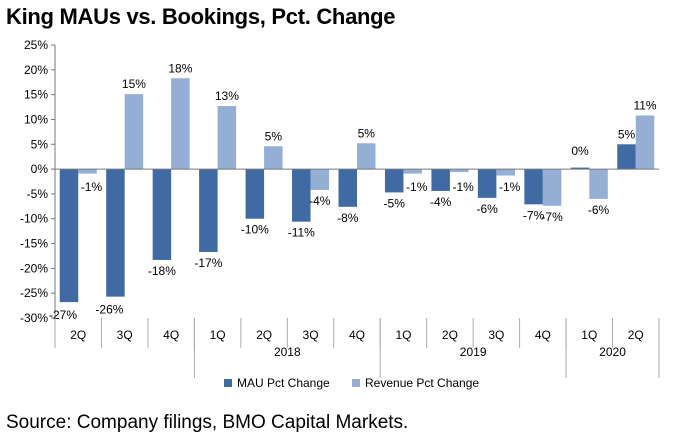 The image size is (696, 445). I want to click on y-tick-label: 5%, so click(40, 144).